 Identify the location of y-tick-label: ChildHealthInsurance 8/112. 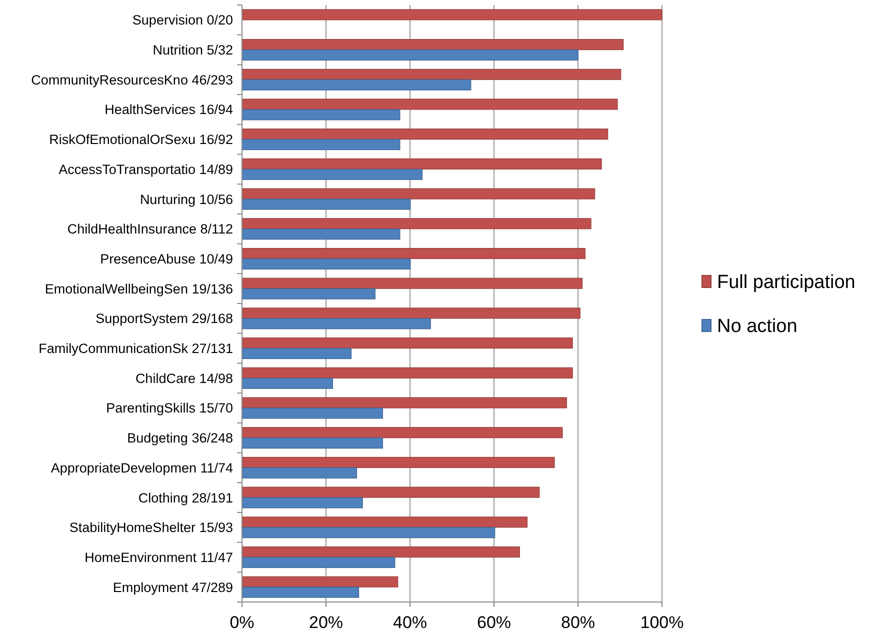
(150, 229).